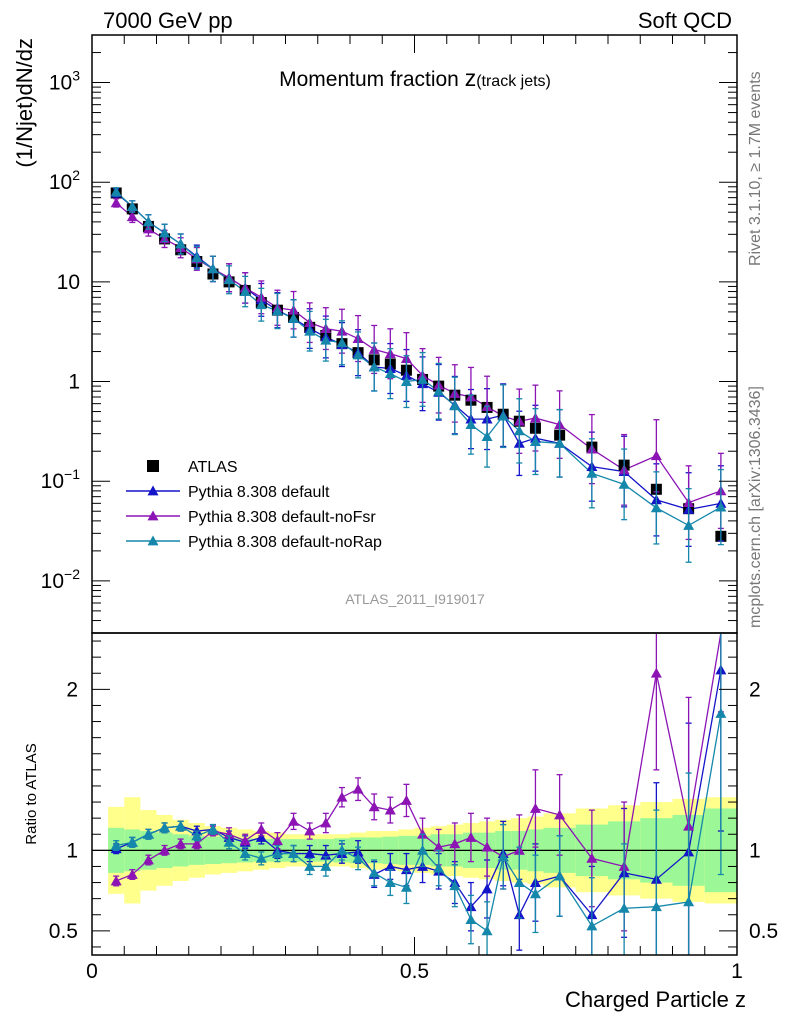  Describe the element at coordinates (282, 517) in the screenshot. I see `legend-label: Pythia 8.308 default-noFsr` at that location.